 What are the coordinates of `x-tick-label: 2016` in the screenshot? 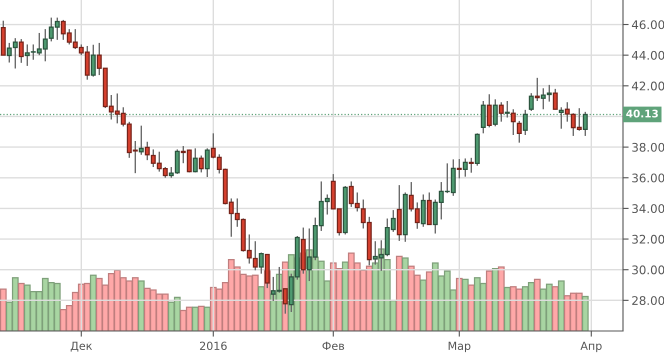 It's located at (213, 346).